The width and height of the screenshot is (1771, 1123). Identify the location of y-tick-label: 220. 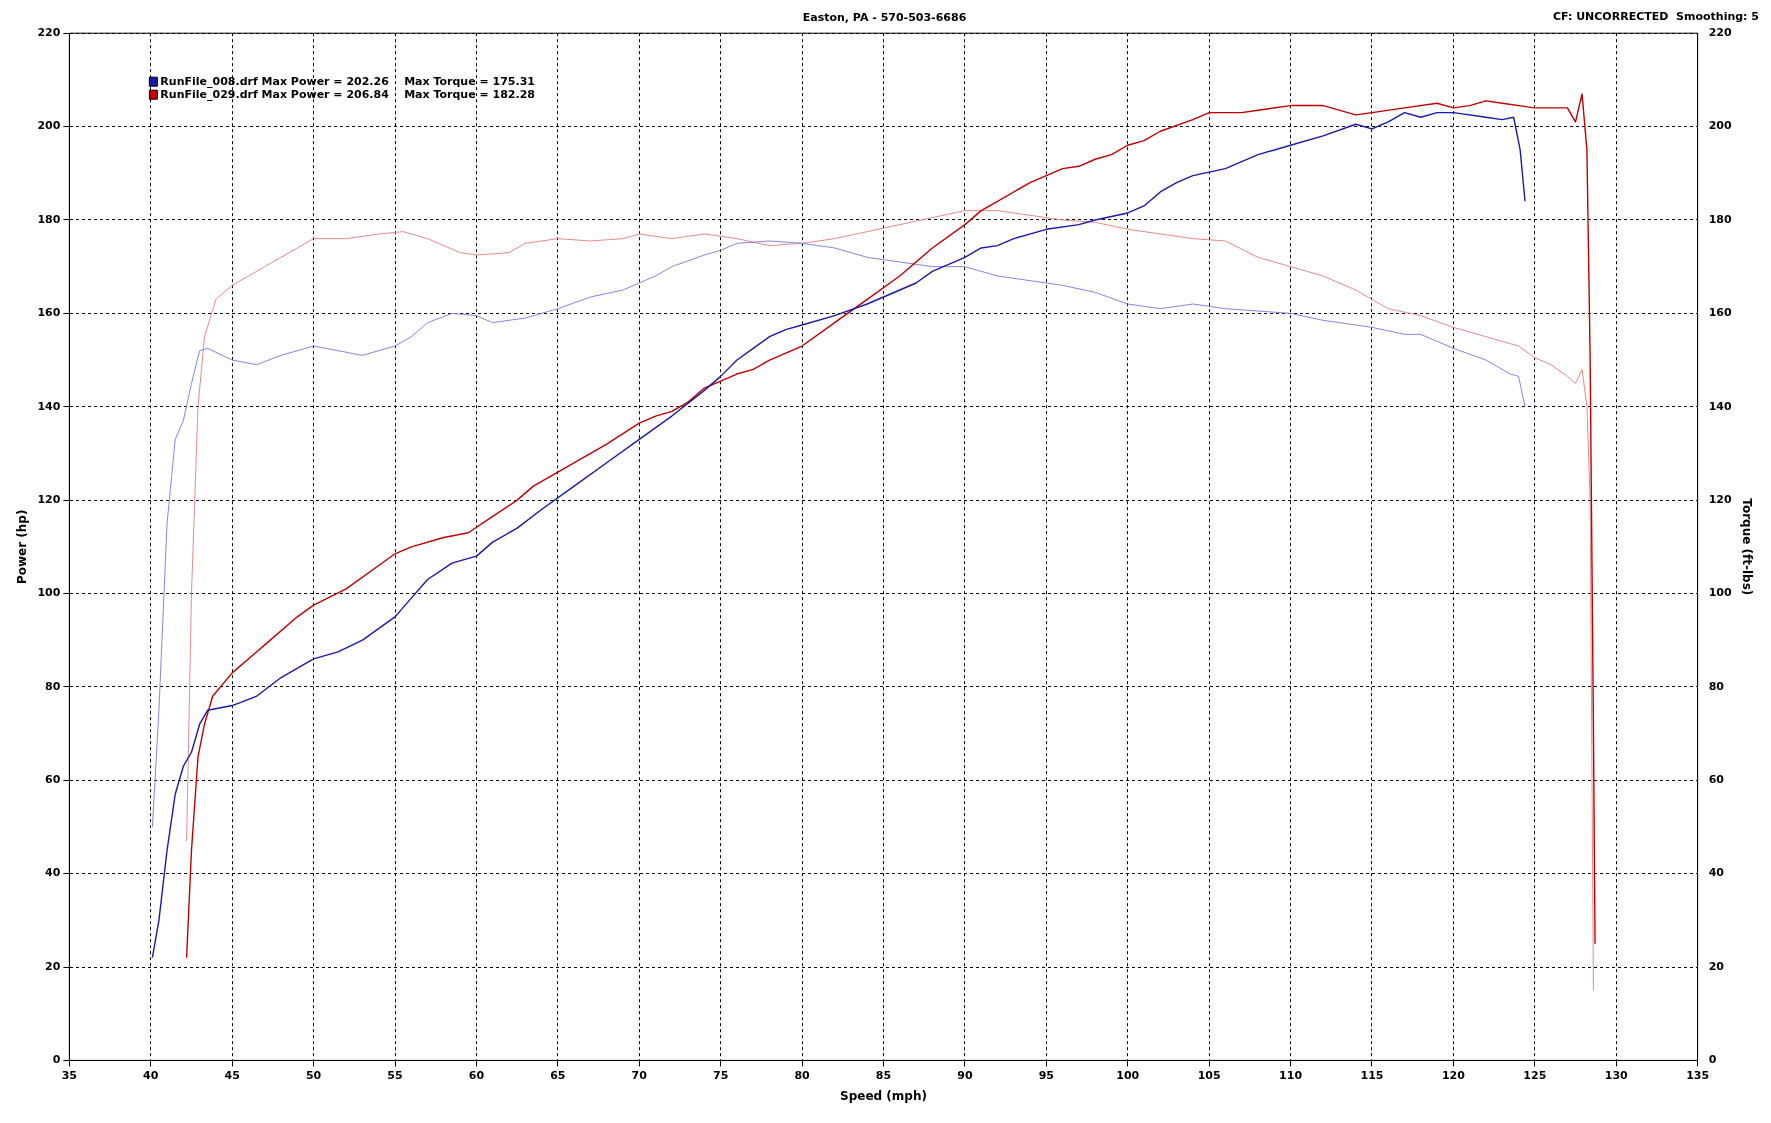
(49, 33).